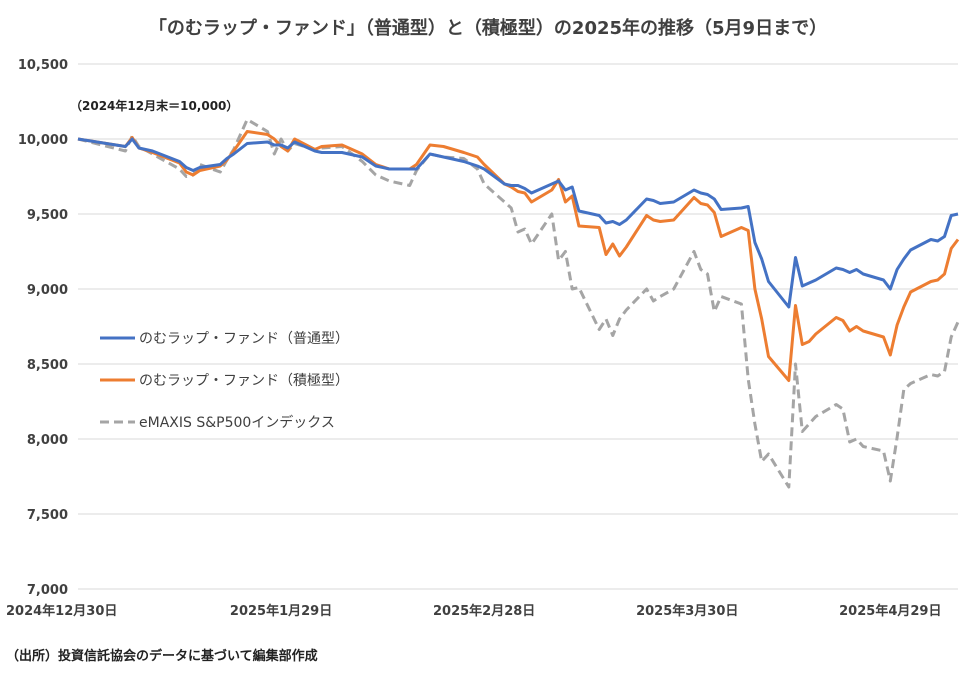 The image size is (976, 673). I want to click on y-tick-label: 9,500, so click(47, 215).